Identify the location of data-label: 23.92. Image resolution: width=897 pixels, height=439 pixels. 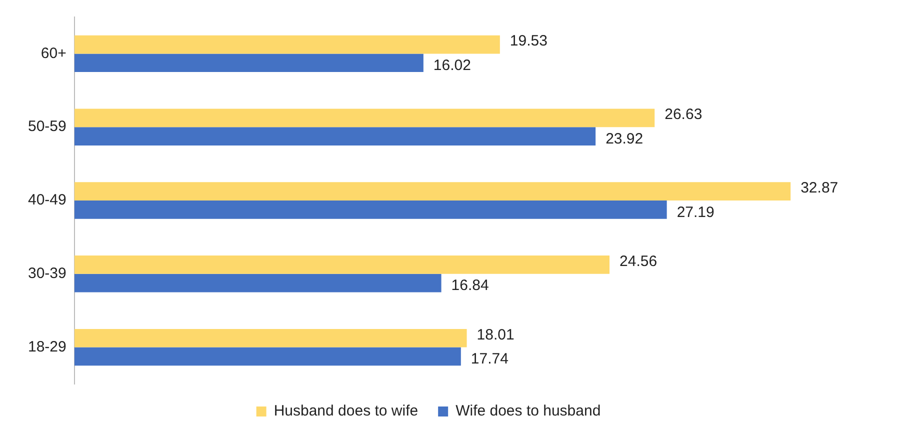
(625, 139).